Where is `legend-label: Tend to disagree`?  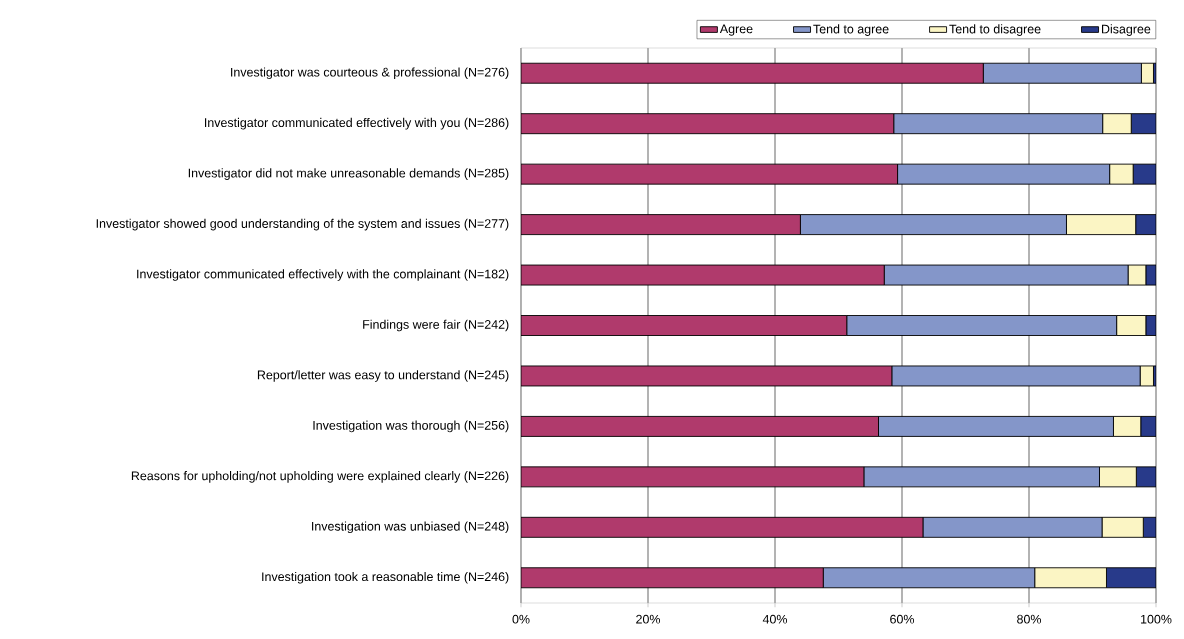 legend-label: Tend to disagree is located at coordinates (995, 30).